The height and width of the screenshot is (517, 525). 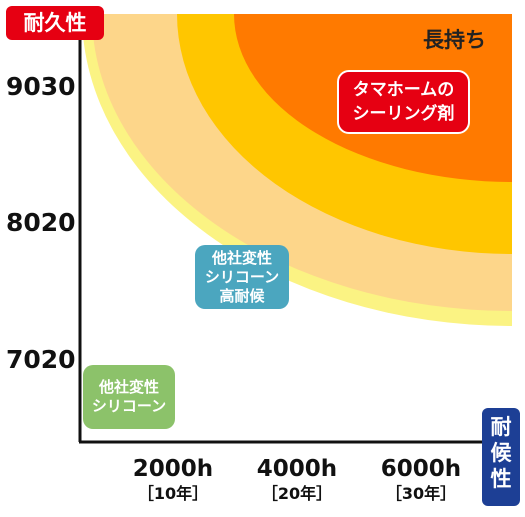 What do you see at coordinates (421, 493) in the screenshot?
I see `x-tick-sub: ［30年］` at bounding box center [421, 493].